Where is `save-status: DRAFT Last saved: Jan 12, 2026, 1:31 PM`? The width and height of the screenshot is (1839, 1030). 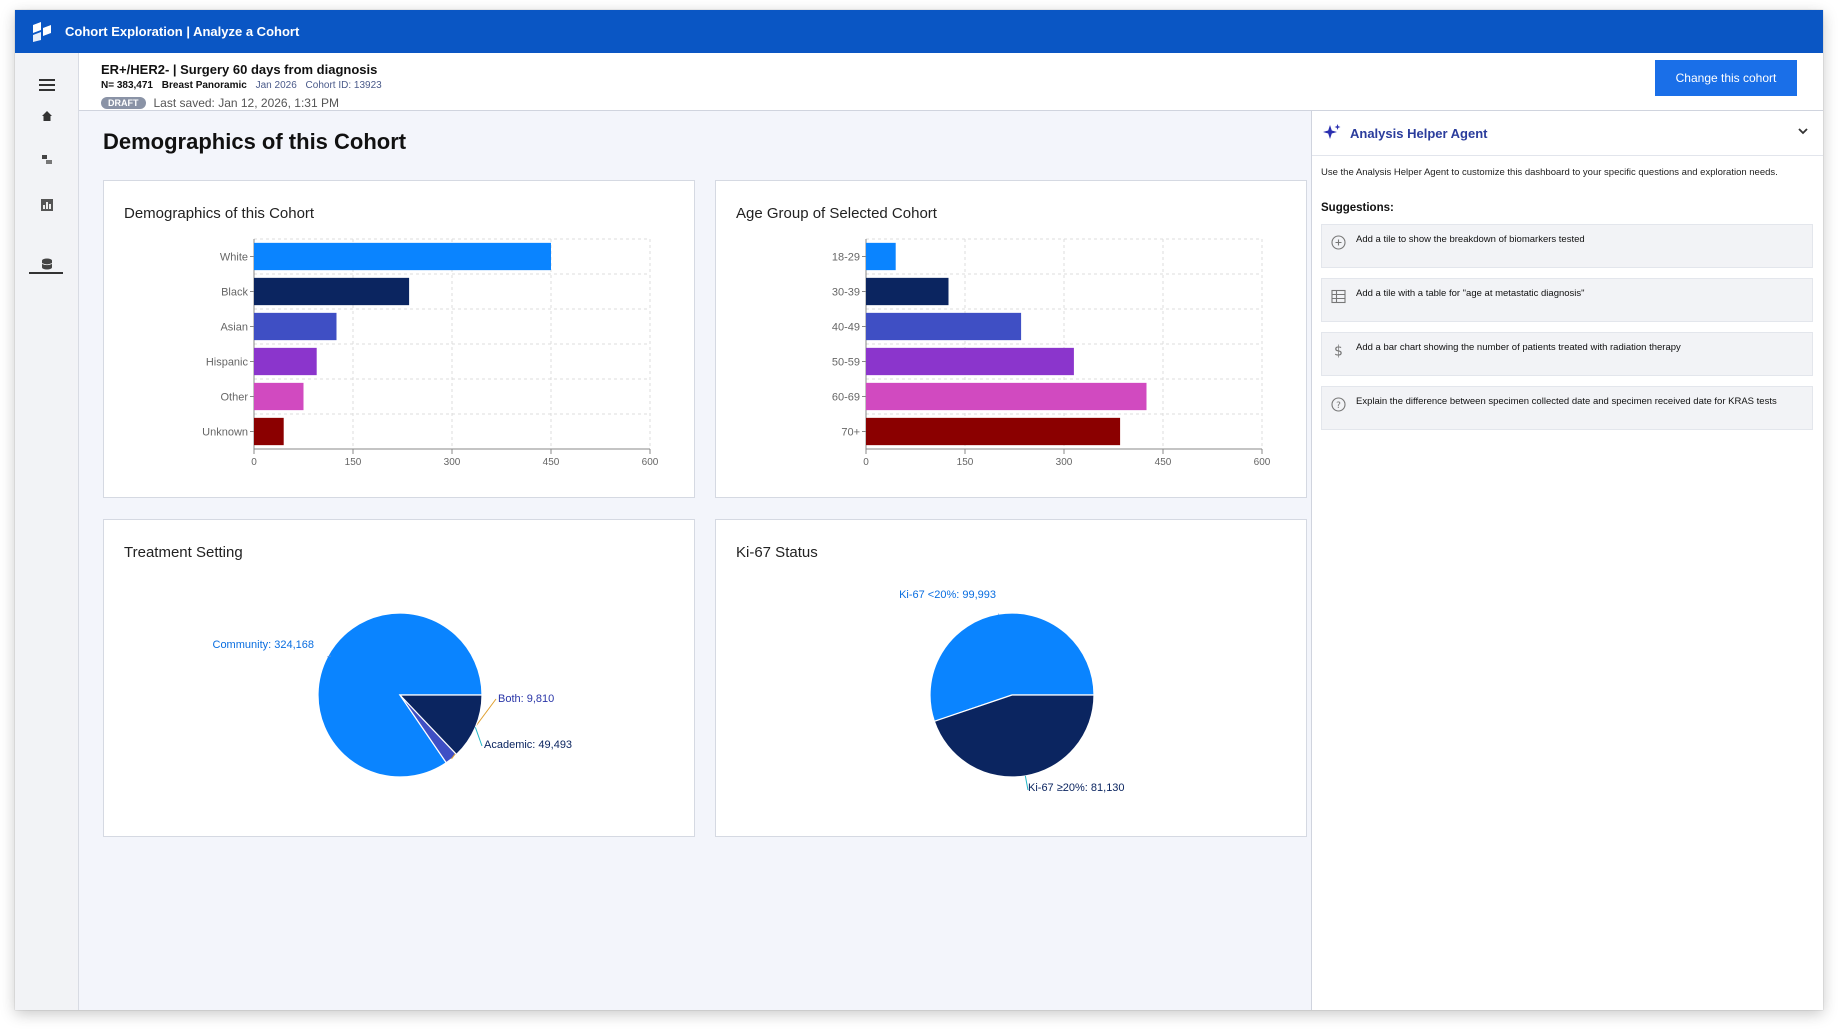
save-status: DRAFT Last saved: Jan 12, 2026, 1:31 PM is located at coordinates (220, 103).